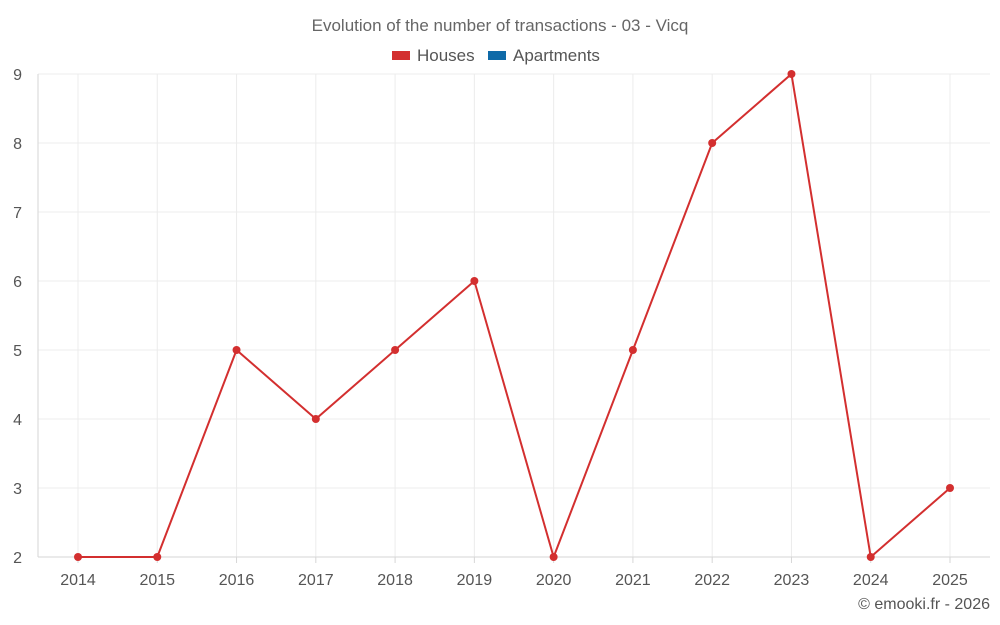 The image size is (1000, 625). Describe the element at coordinates (17, 144) in the screenshot. I see `y-tick-label: 8` at that location.